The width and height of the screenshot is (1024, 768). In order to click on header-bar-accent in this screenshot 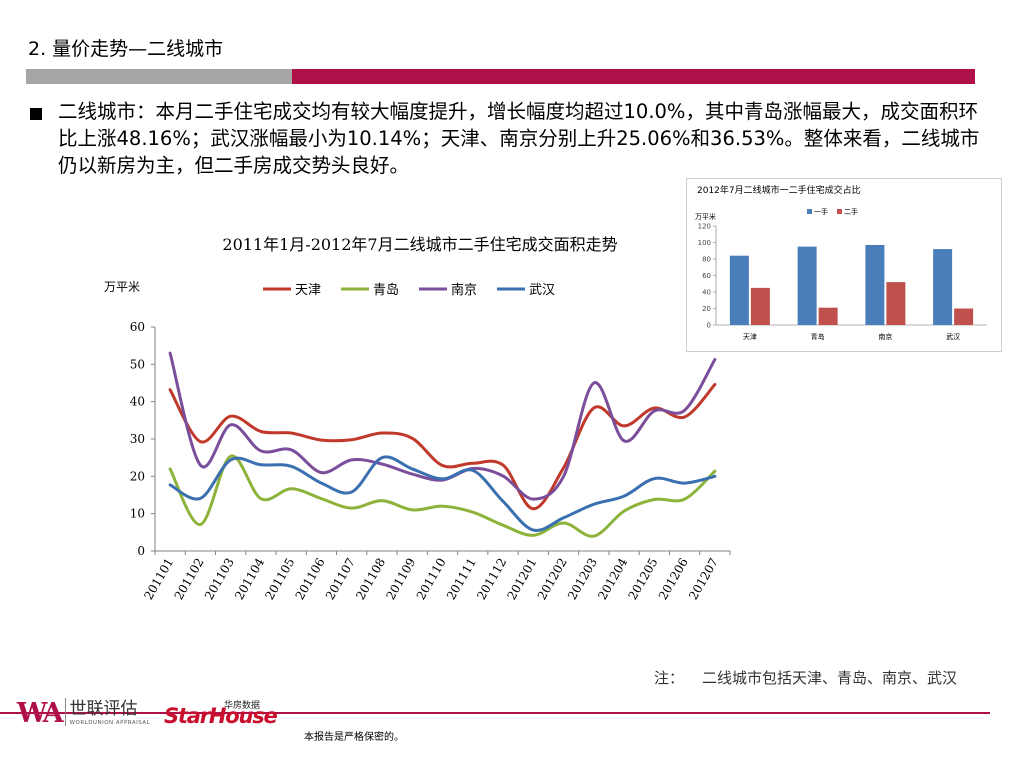, I will do `click(633, 76)`.